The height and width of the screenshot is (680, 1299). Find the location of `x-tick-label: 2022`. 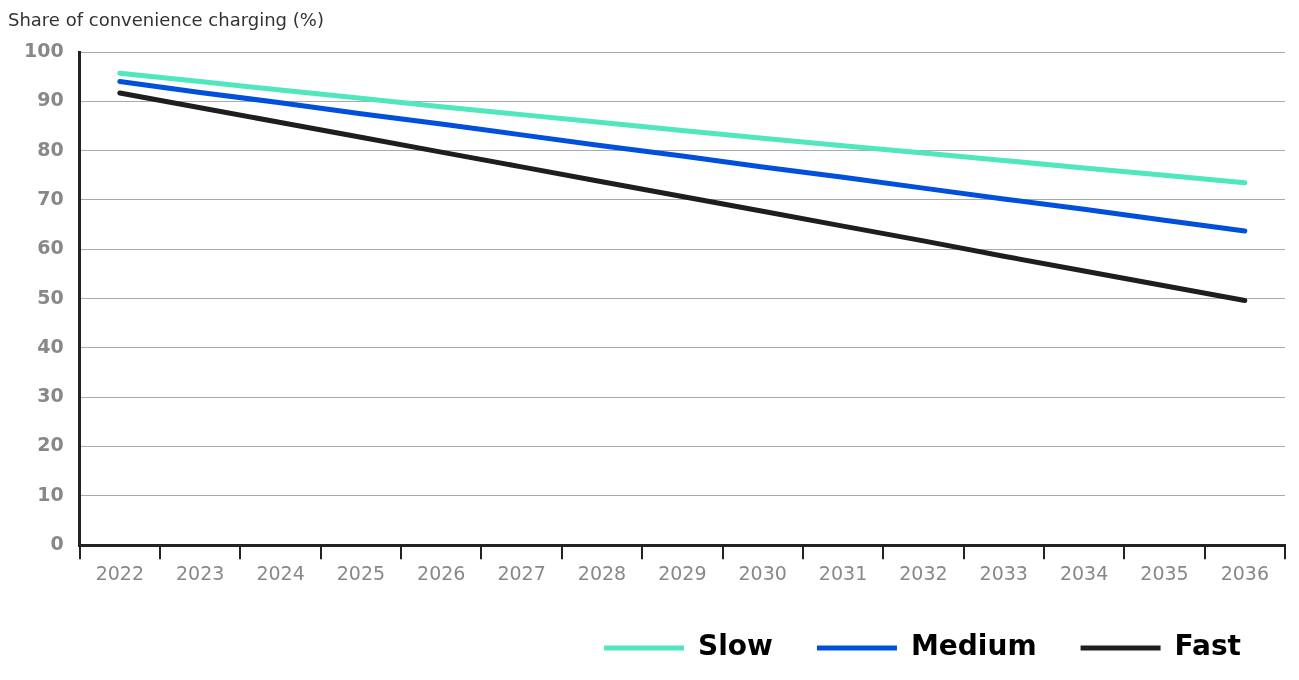

x-tick-label: 2022 is located at coordinates (120, 572).